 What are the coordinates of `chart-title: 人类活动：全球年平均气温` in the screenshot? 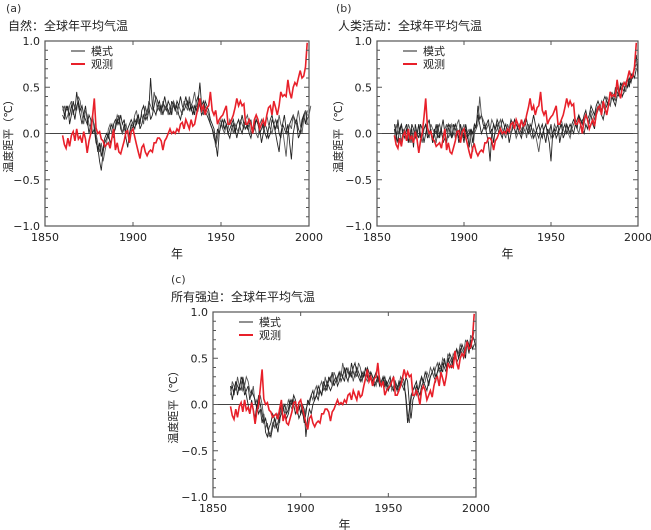 It's located at (410, 26).